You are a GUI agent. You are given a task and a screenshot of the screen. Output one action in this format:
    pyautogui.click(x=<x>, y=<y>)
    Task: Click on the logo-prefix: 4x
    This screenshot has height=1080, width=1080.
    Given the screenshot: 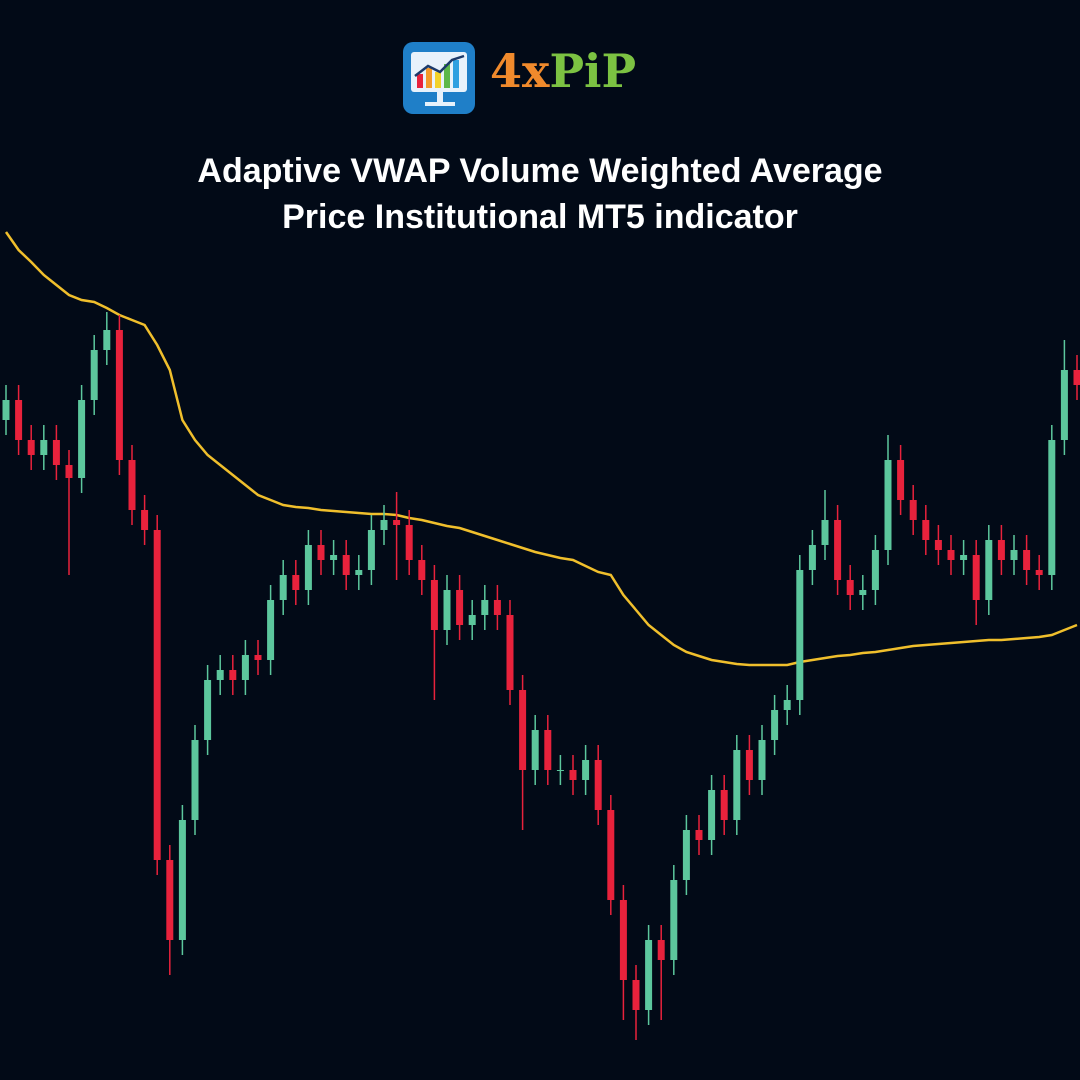 What is the action you would take?
    pyautogui.click(x=520, y=71)
    